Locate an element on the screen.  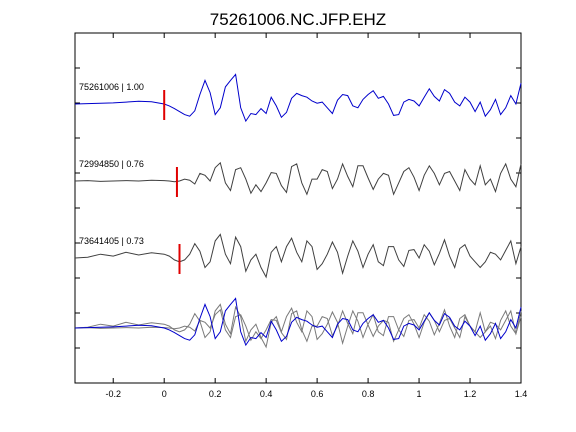
x-tick-label: 0.6 is located at coordinates (317, 394).